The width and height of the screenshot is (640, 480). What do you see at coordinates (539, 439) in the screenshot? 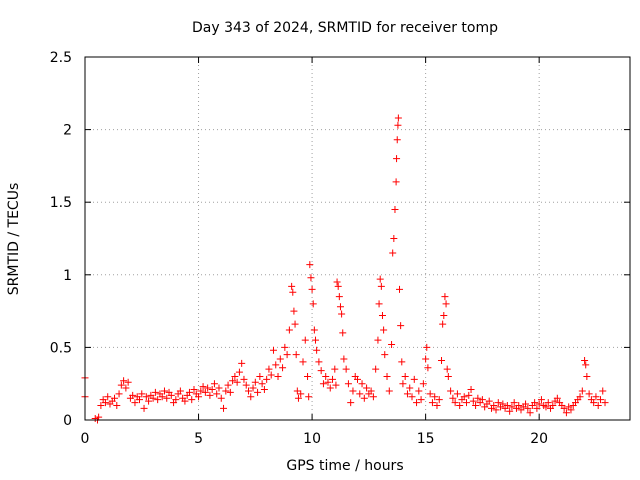
I see `x-tick-label: 20` at bounding box center [539, 439].